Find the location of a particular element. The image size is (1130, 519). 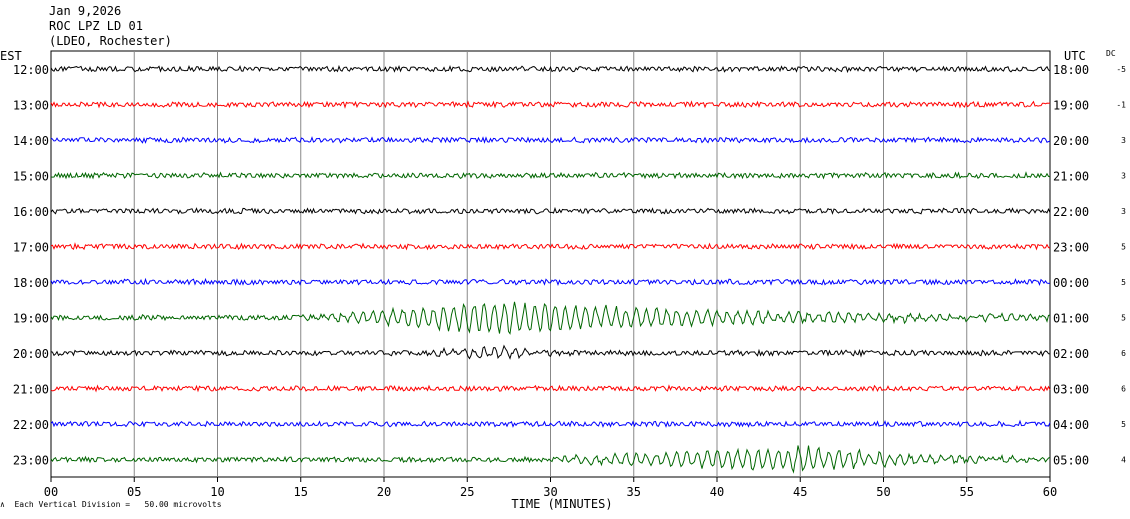

x-tick-label: 00 is located at coordinates (51, 492).